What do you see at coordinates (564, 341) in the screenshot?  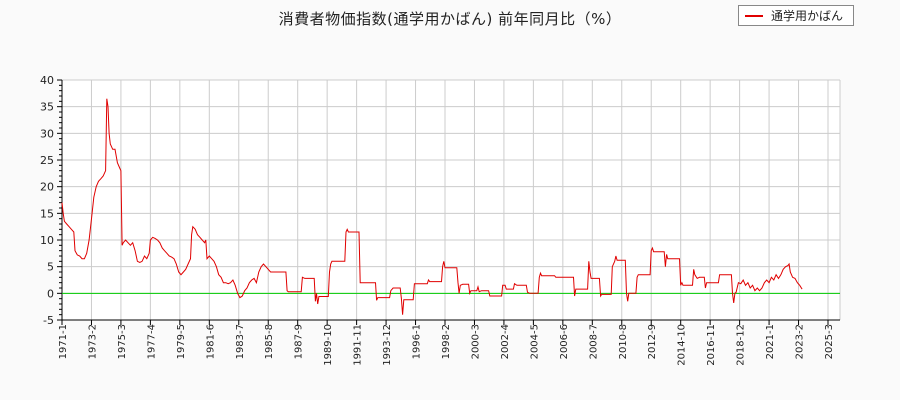 I see `x-tick-label: 2006-6` at bounding box center [564, 341].